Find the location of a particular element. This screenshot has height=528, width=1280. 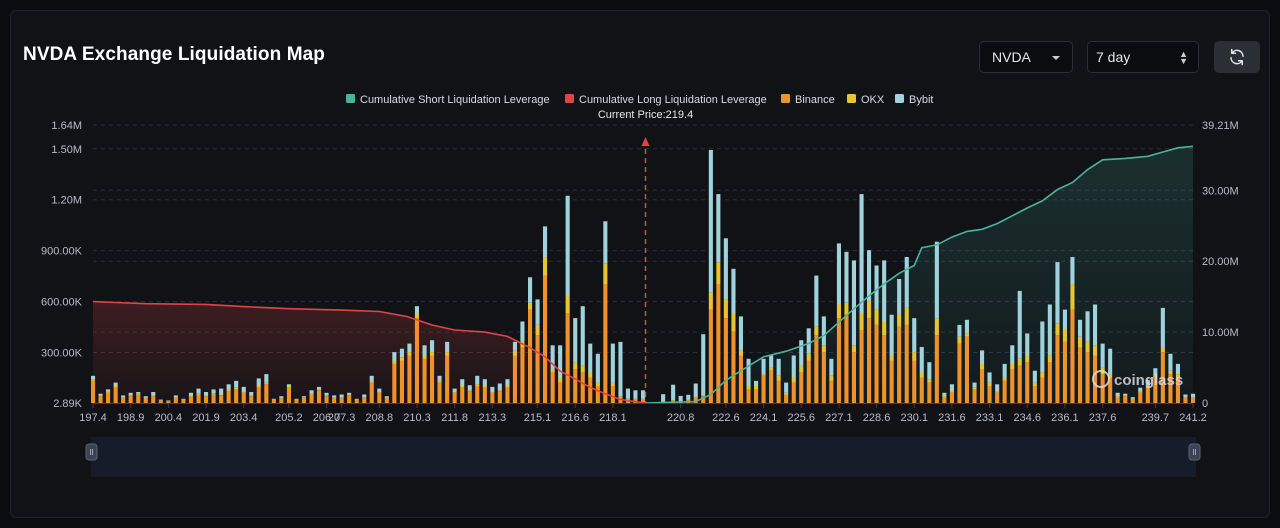

x-axis-tick-label: 197.4 is located at coordinates (93, 418).